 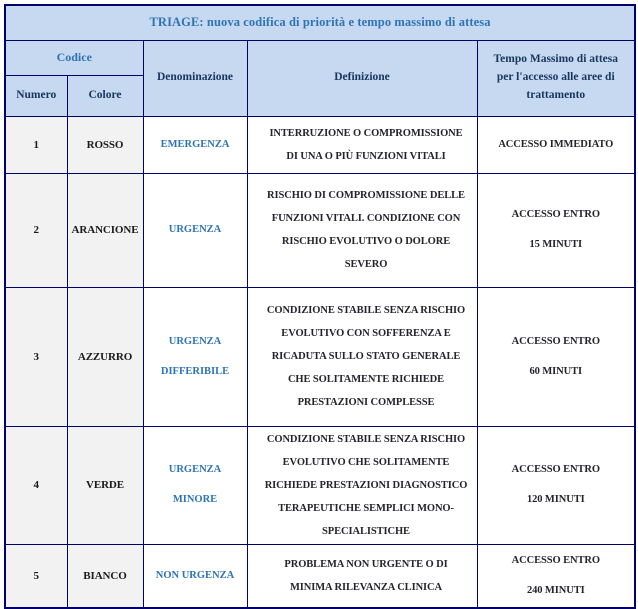 I want to click on cell-denominazione: URGENZA DIFFERIBILE, so click(x=195, y=356).